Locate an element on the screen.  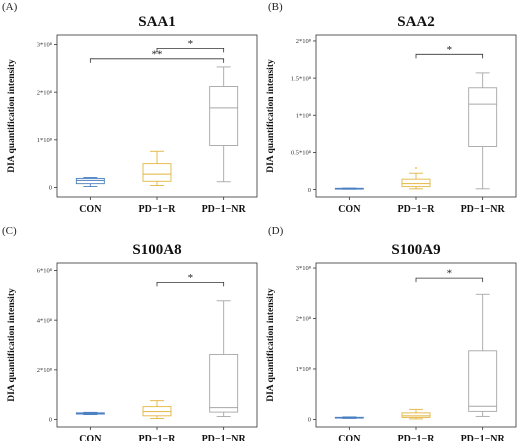
y-tick-label: 6*10⁸ is located at coordinates (45, 271).